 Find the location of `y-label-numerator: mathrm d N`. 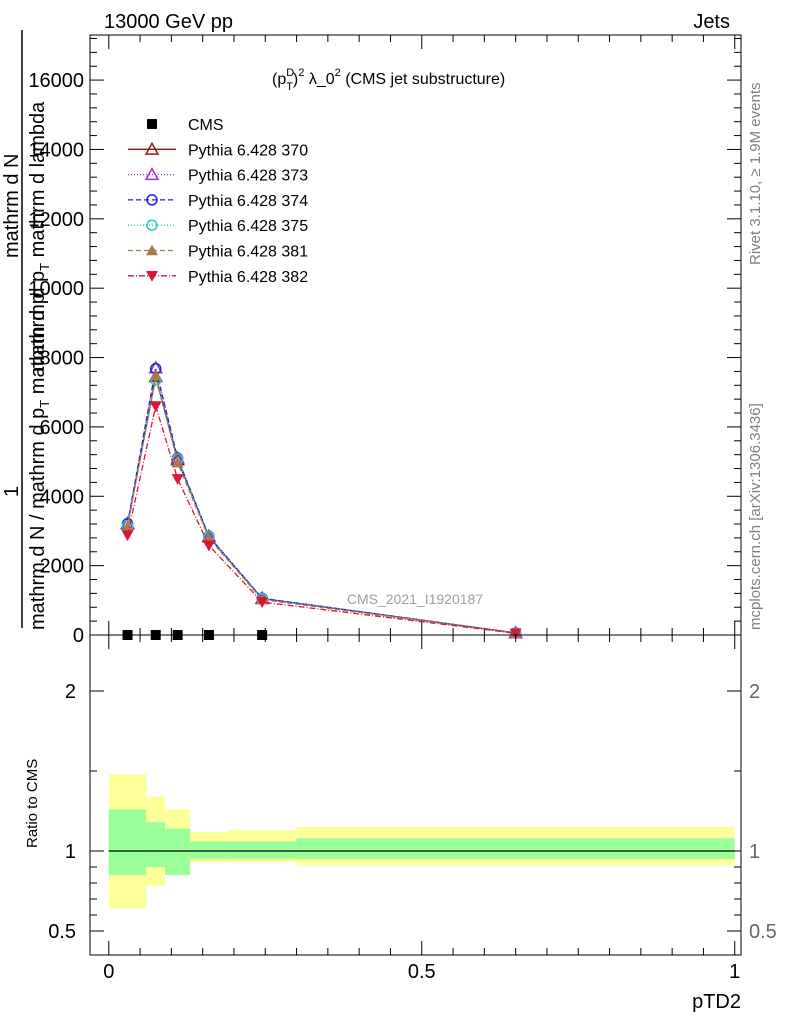

y-label-numerator: mathrm d N is located at coordinates (12, 206).